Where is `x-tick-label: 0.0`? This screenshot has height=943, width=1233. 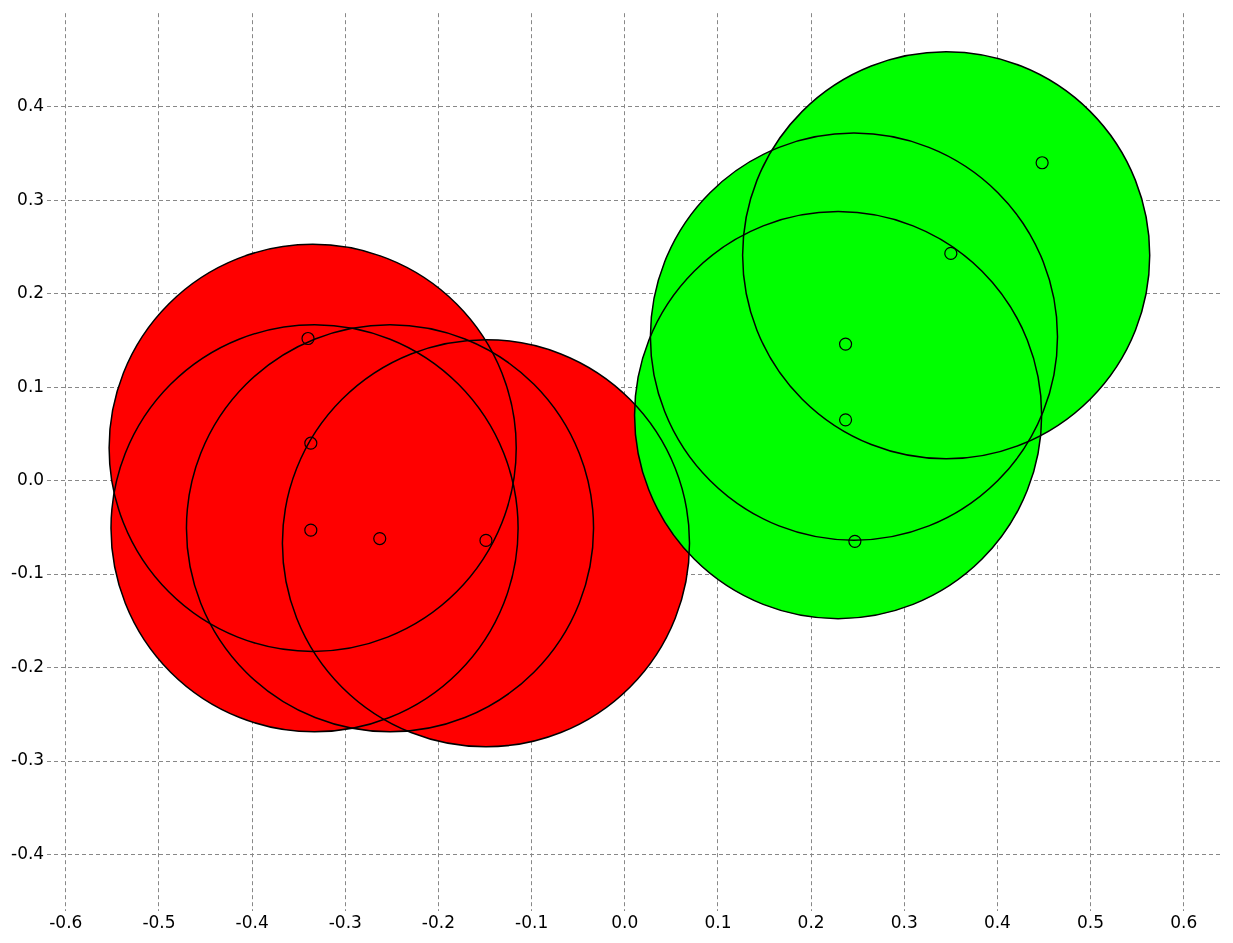
x-tick-label: 0.0 is located at coordinates (625, 922).